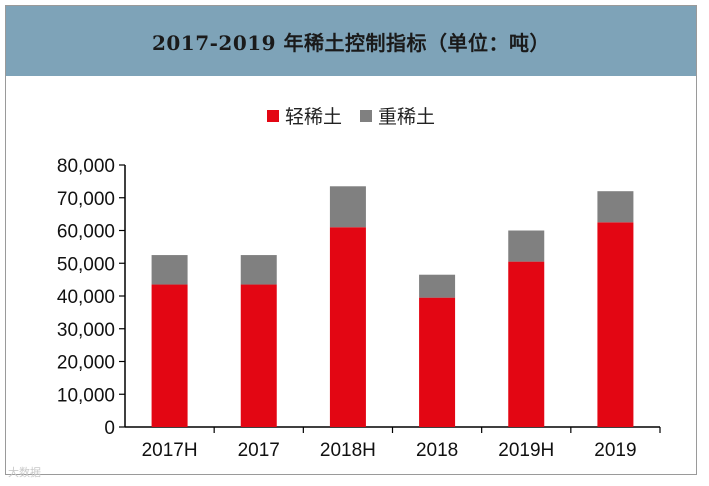 The image size is (709, 486). Describe the element at coordinates (351, 115) in the screenshot. I see `chart-legend: 轻稀土 重稀土` at that location.